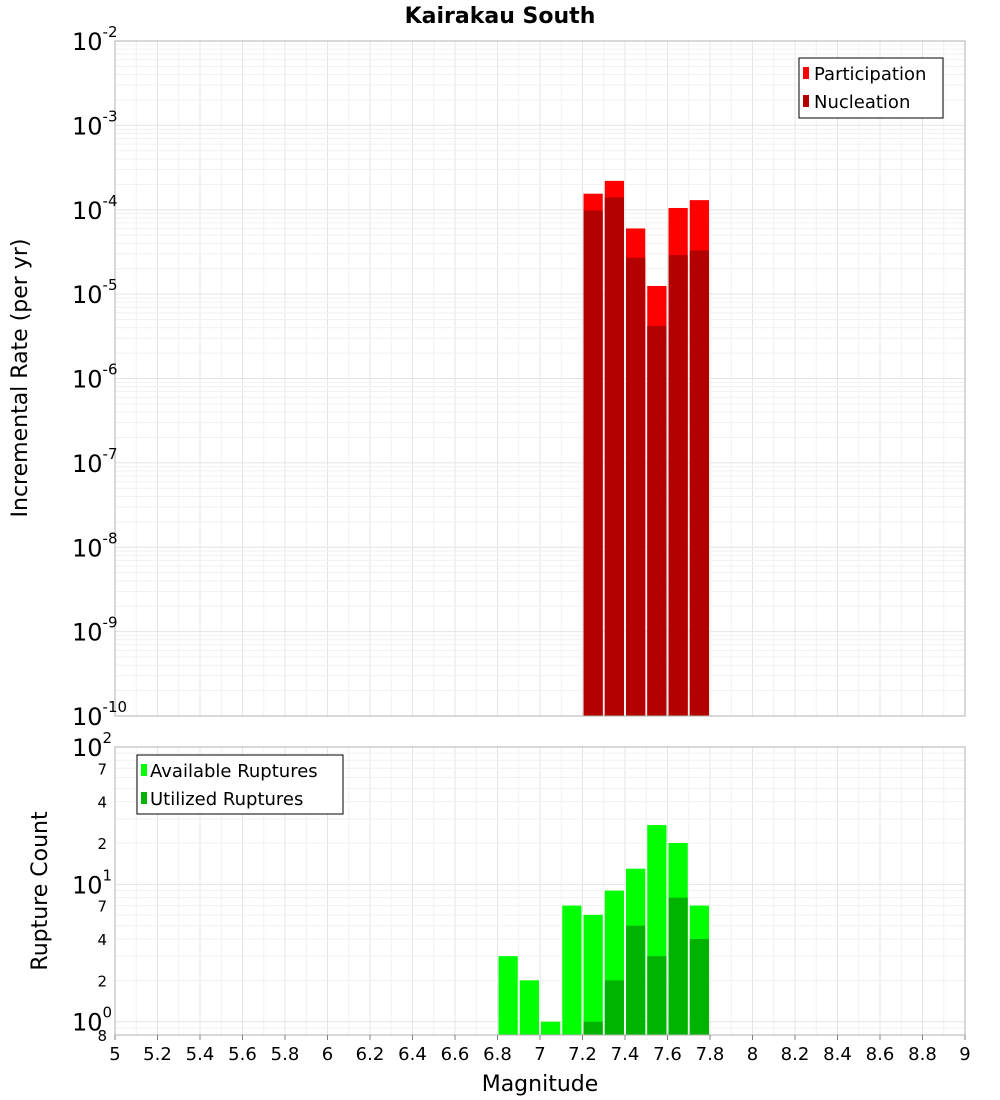  Describe the element at coordinates (95, 292) in the screenshot. I see `top-y-tick-label: 10⁻⁵` at that location.